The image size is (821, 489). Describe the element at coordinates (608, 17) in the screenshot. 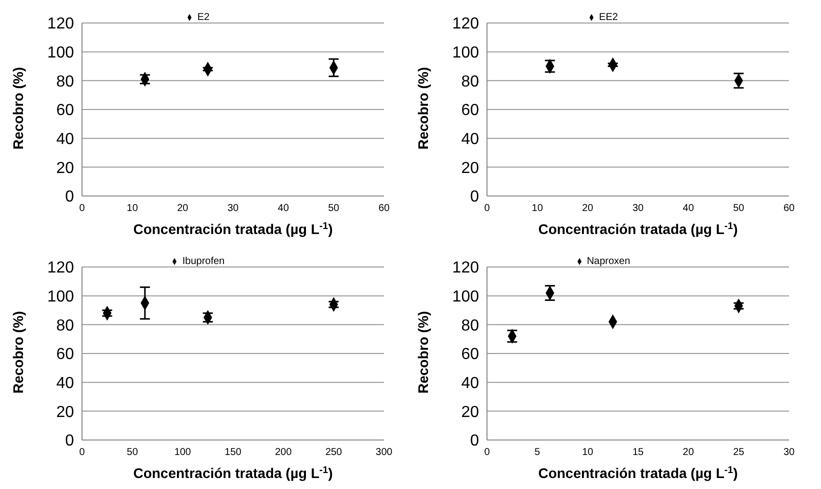

I see `legend-label: EE2` at that location.